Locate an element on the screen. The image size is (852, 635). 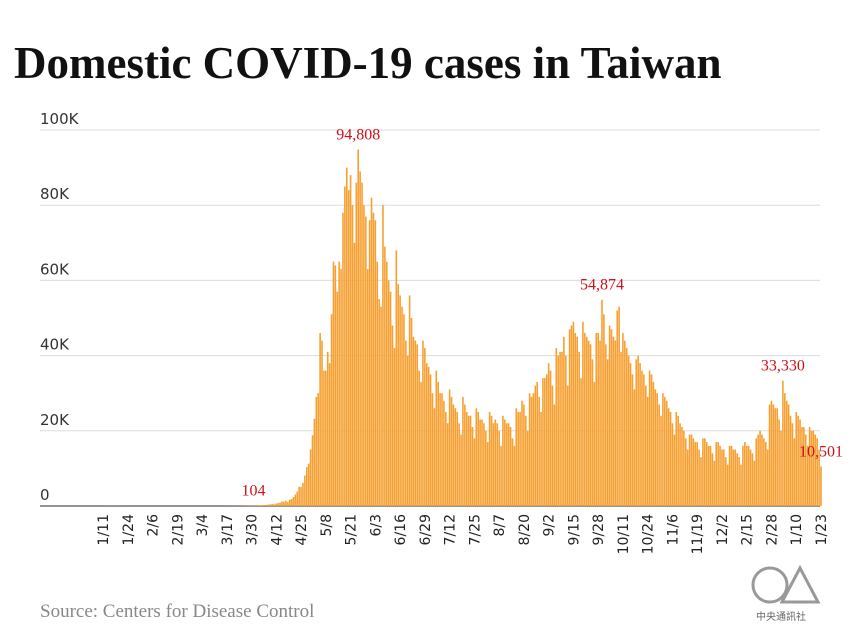
y-tick-label: 0 is located at coordinates (45, 495).